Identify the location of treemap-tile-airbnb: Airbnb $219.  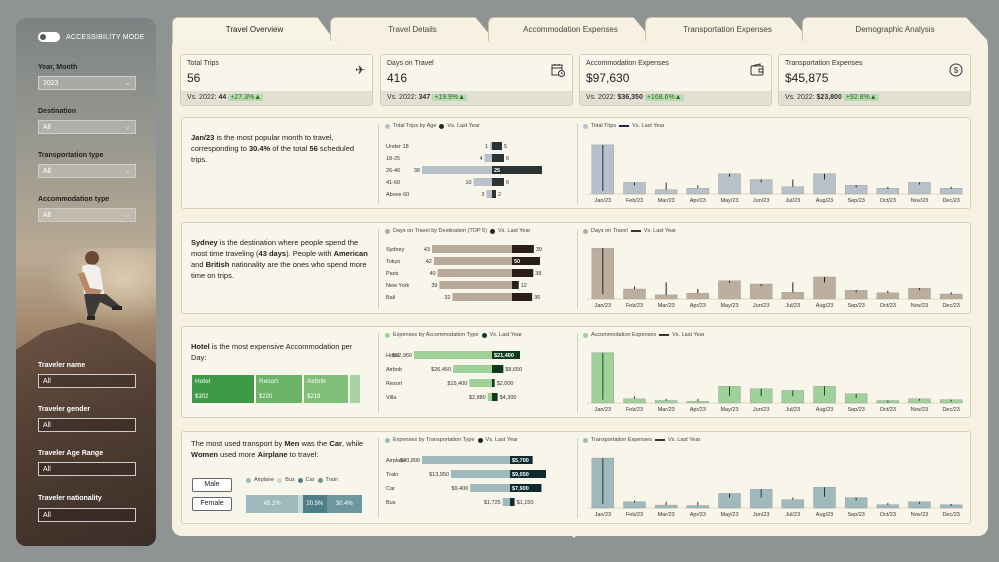
(326, 389).